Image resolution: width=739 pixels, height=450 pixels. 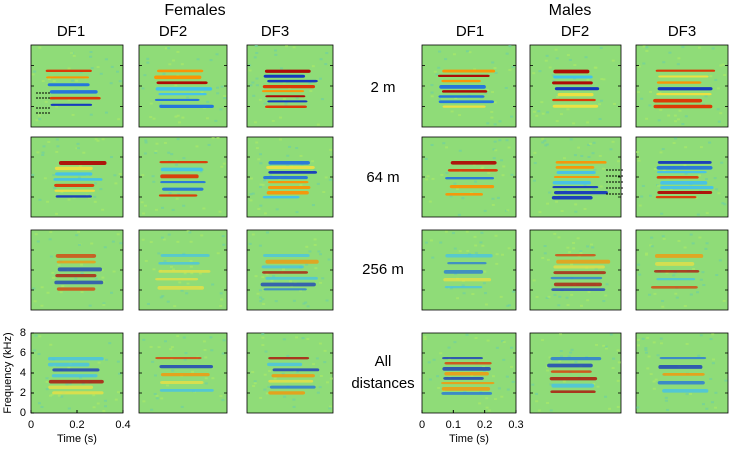 What do you see at coordinates (682, 270) in the screenshot?
I see `panel-background` at bounding box center [682, 270].